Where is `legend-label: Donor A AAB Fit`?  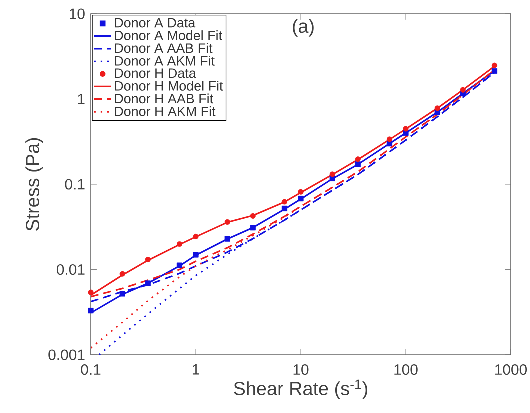
legend-label: Donor A AAB Fit is located at coordinates (164, 48).